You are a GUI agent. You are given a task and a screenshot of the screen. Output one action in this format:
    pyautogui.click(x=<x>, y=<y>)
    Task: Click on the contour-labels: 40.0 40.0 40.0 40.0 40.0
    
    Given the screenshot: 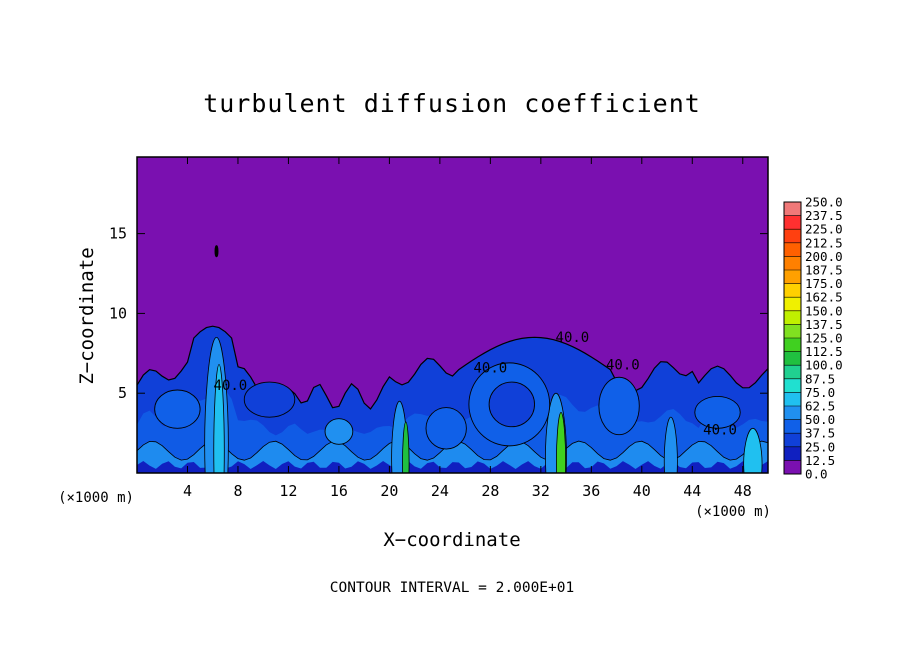 What is the action you would take?
    pyautogui.click(x=475, y=384)
    